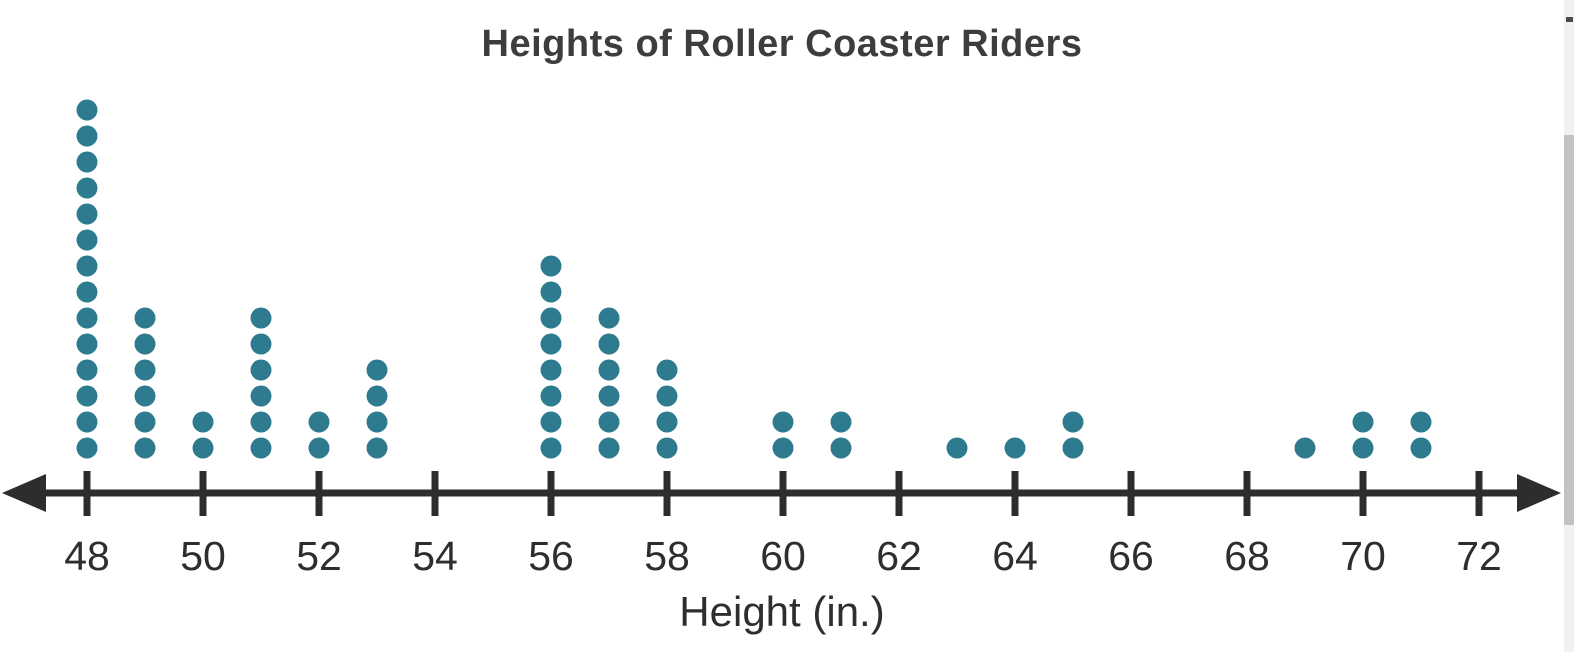 The width and height of the screenshot is (1574, 652). I want to click on tick-label: 50, so click(203, 556).